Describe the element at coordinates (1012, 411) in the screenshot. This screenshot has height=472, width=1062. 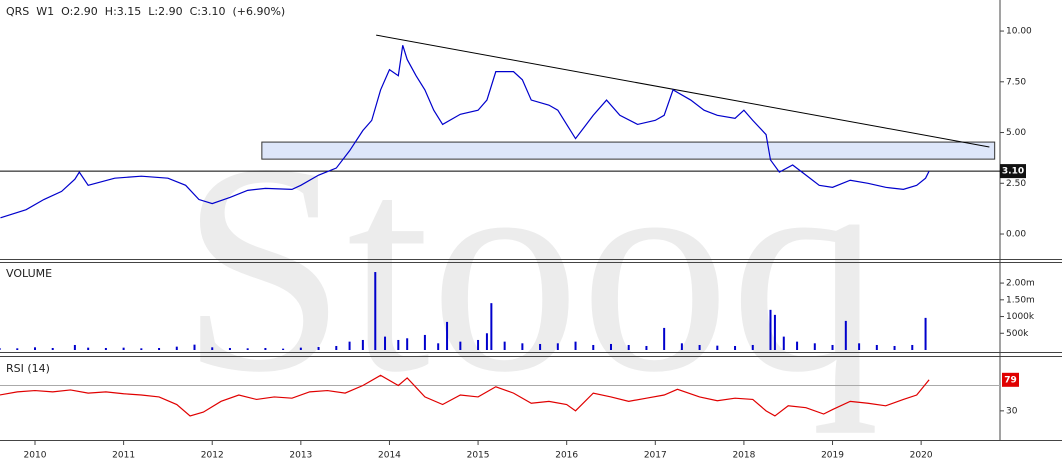
I see `y-tick-label: 30` at that location.